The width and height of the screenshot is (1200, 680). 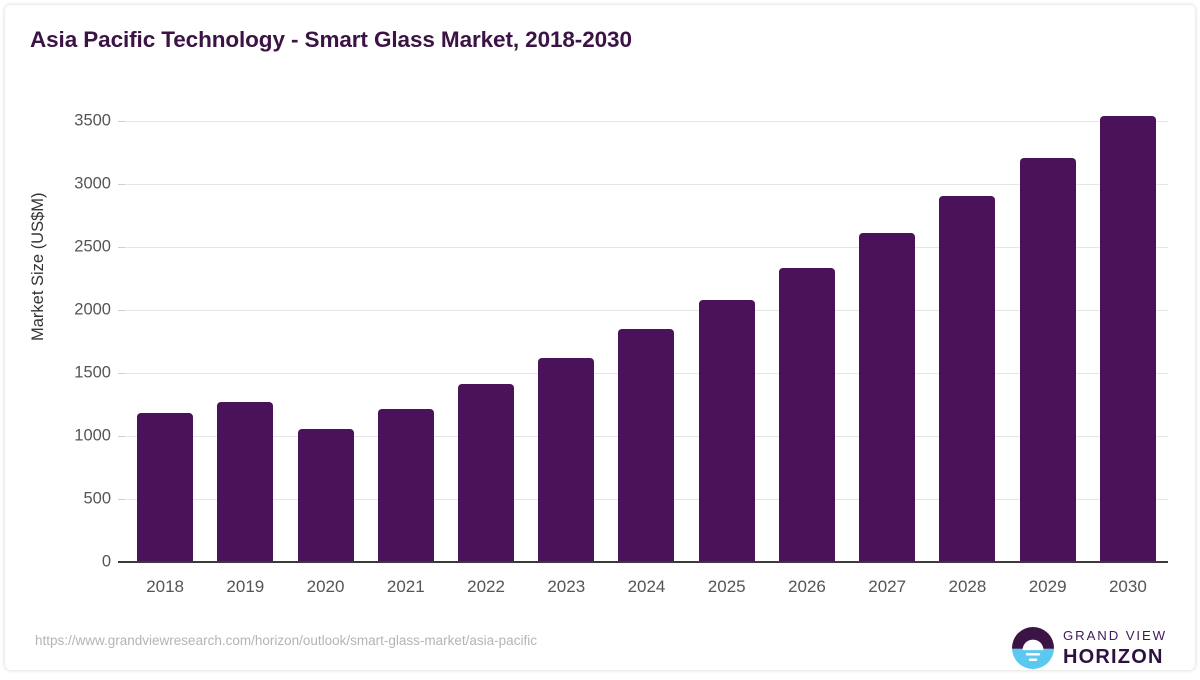 What do you see at coordinates (887, 586) in the screenshot?
I see `x-tick-label: 2027` at bounding box center [887, 586].